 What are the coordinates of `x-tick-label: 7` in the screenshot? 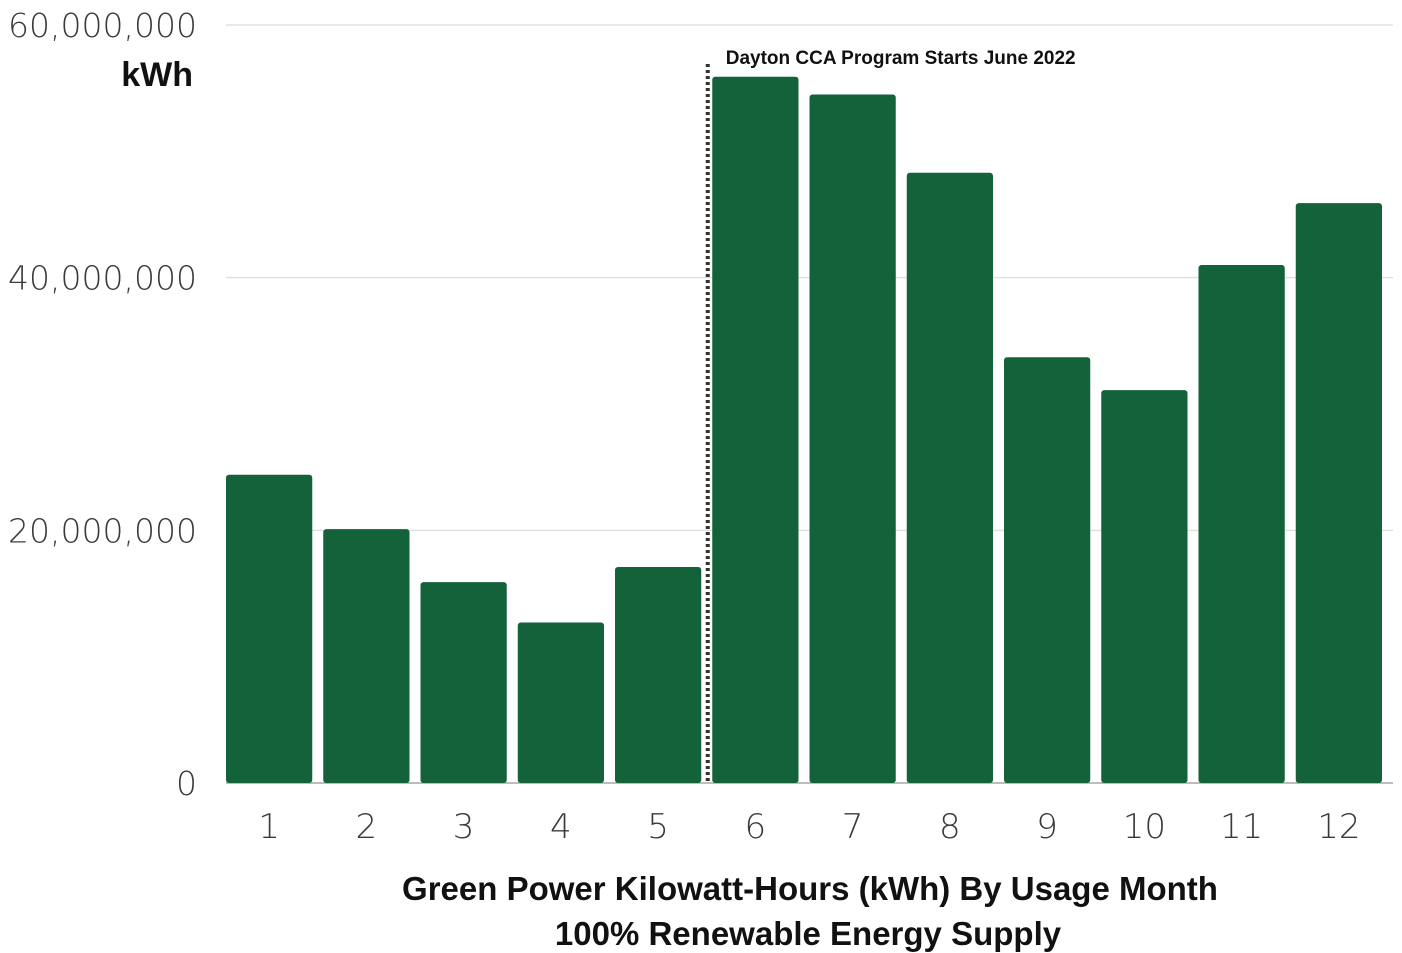 It's located at (853, 827).